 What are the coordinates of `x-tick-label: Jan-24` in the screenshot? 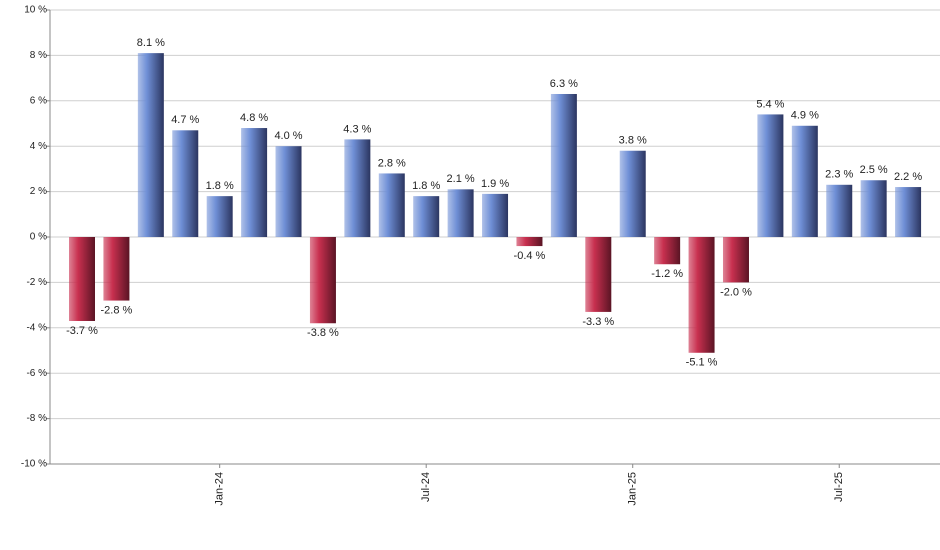 It's located at (220, 489).